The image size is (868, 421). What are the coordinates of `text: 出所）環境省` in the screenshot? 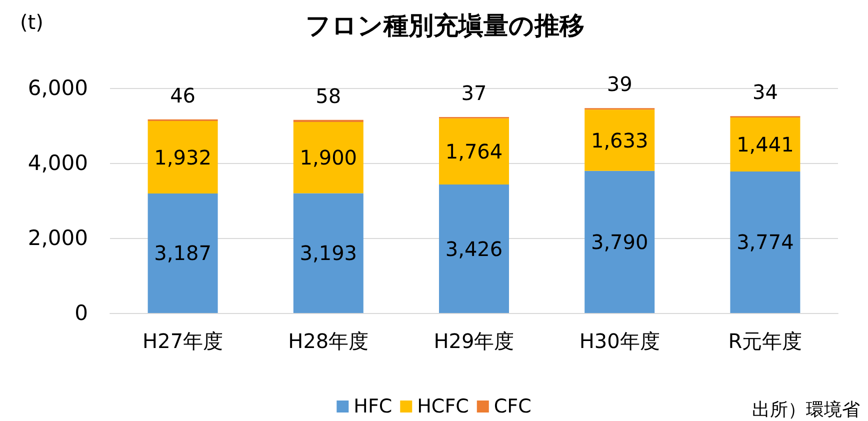 It's located at (806, 410).